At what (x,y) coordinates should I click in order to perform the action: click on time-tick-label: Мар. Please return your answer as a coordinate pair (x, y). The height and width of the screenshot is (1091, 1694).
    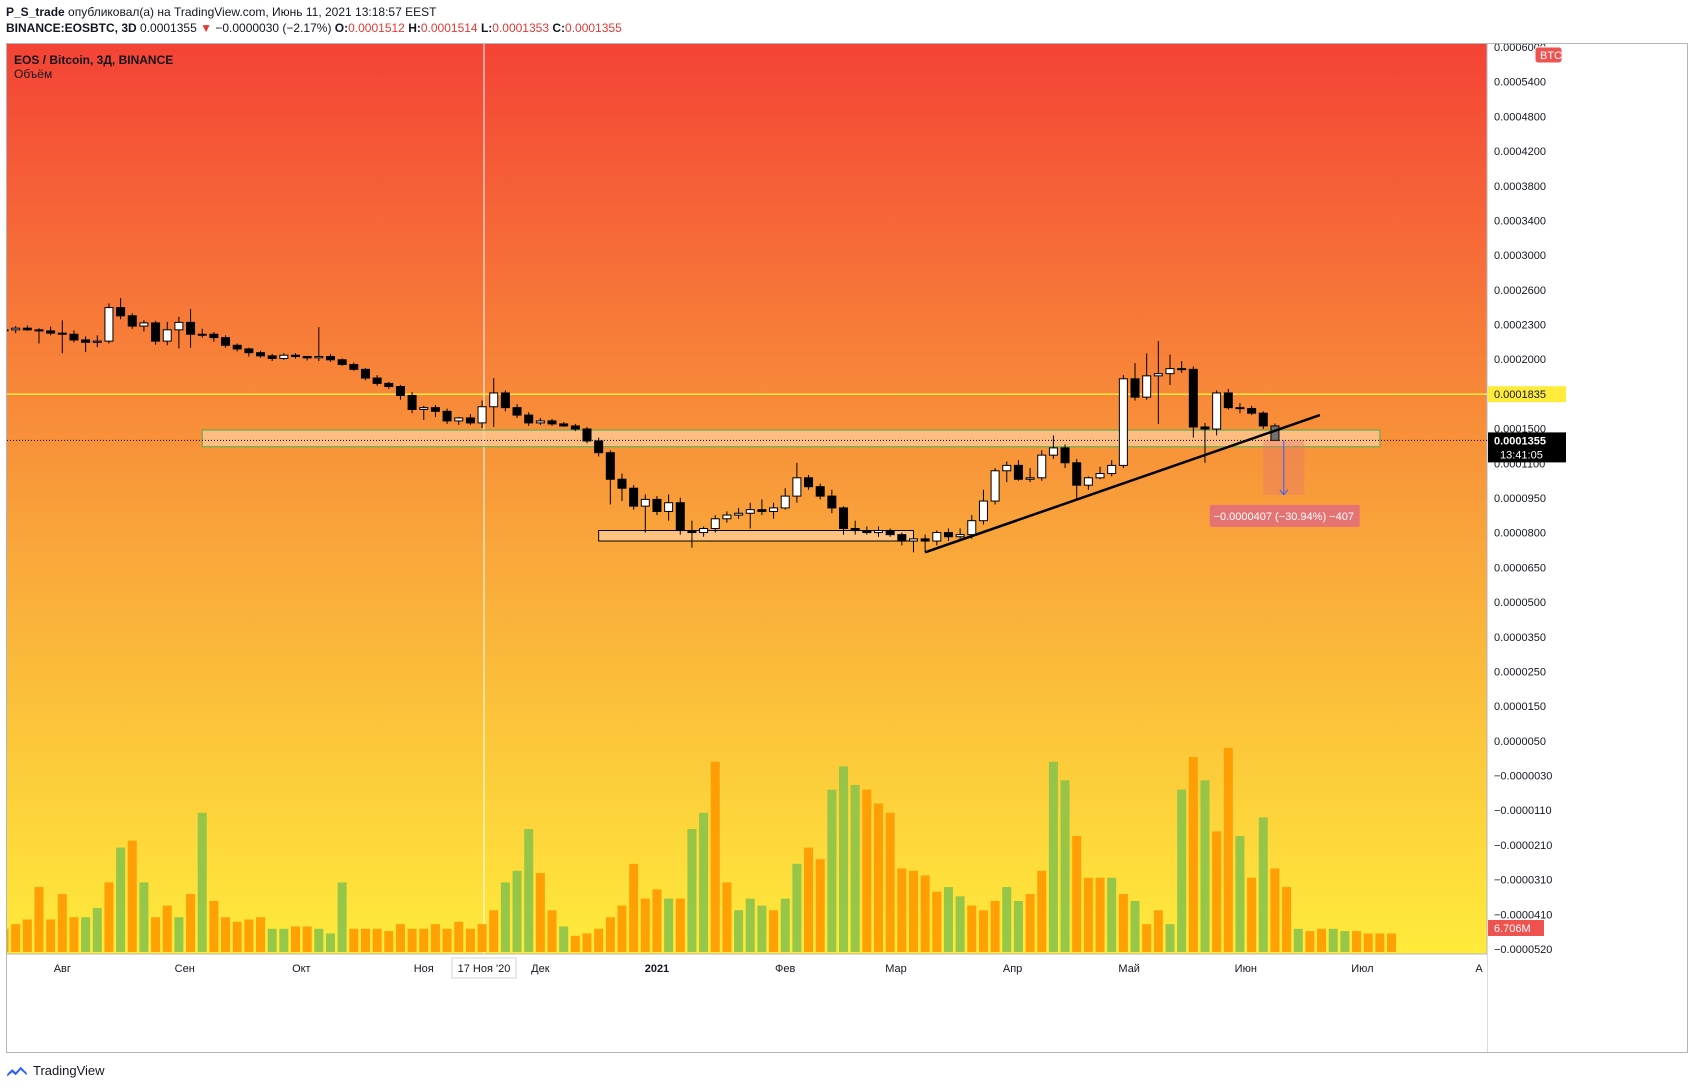
    Looking at the image, I should click on (896, 969).